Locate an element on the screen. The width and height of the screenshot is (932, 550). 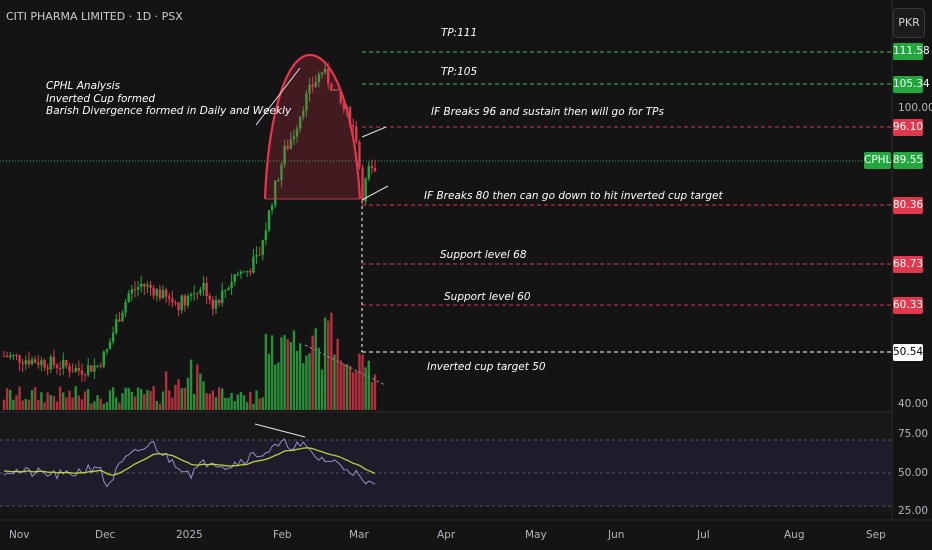
rsi-tick-25: 25.00 is located at coordinates (913, 511).